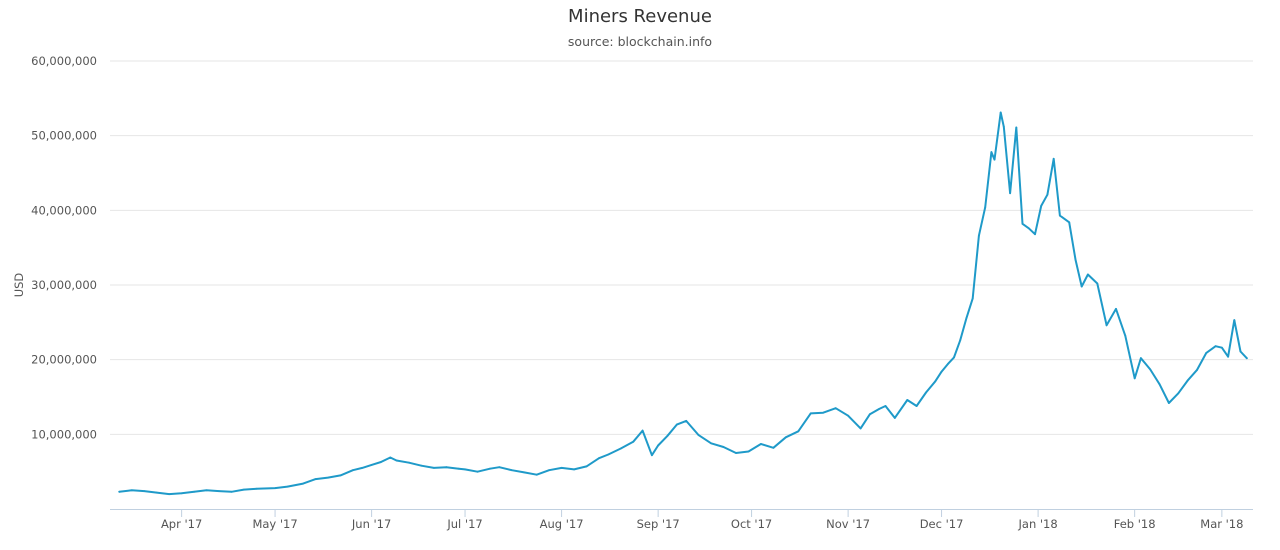  Describe the element at coordinates (64, 136) in the screenshot. I see `y-tick-label: 50,000,000` at that location.